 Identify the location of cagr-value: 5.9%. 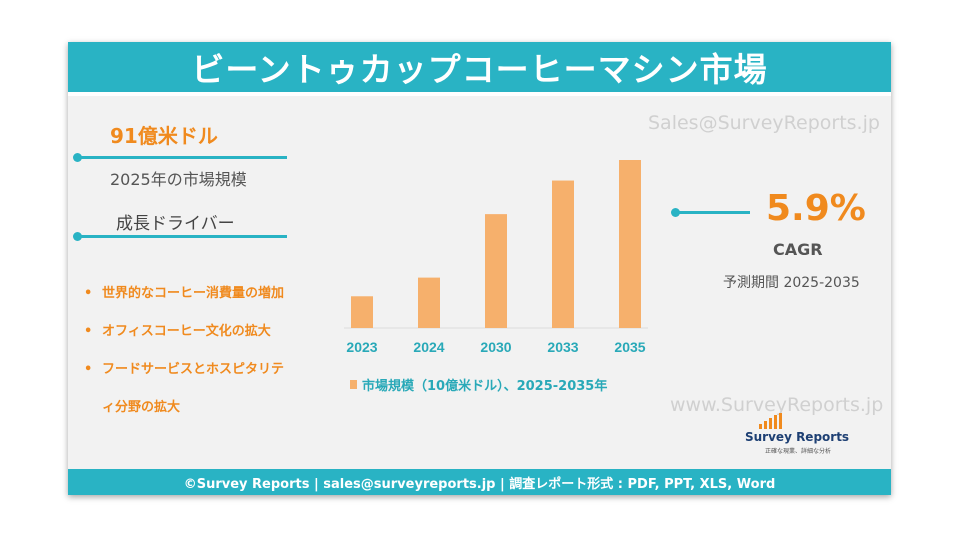
(816, 208).